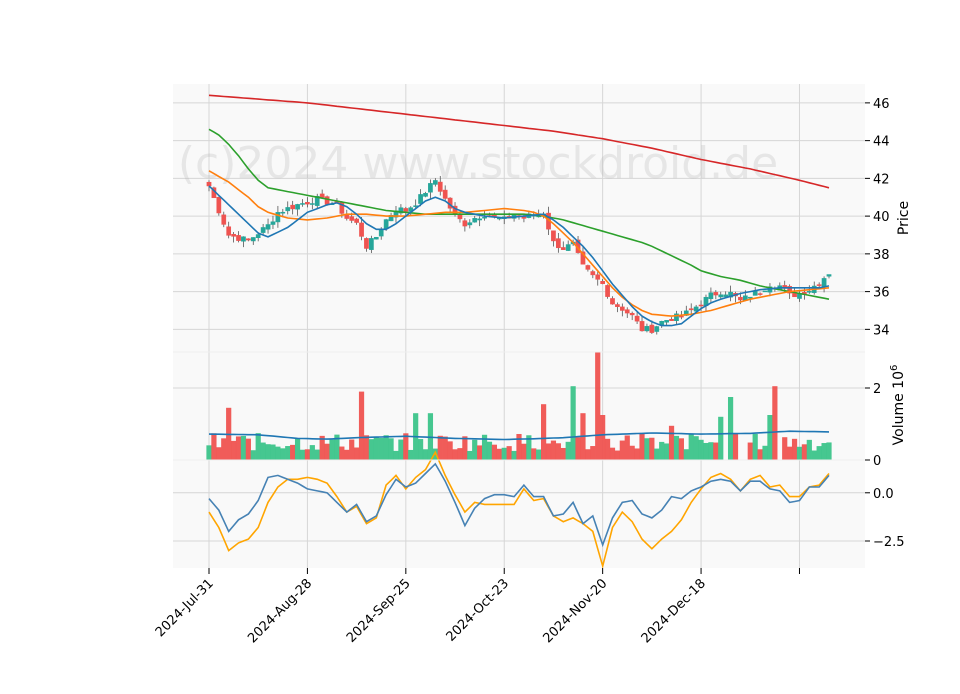 This screenshot has width=960, height=694. I want to click on price-axis-label: Price, so click(904, 218).